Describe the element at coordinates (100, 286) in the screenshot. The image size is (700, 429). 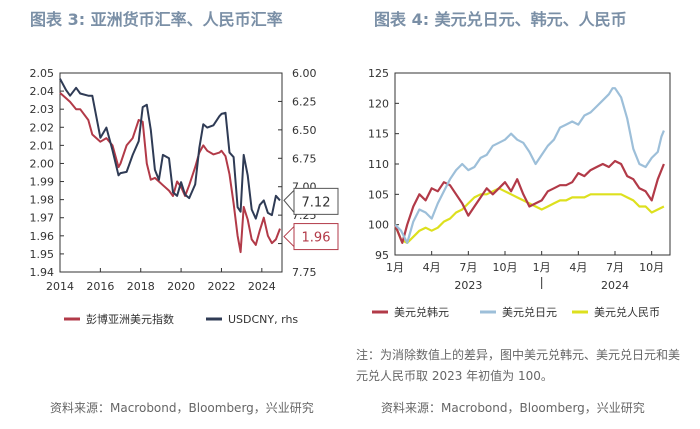
I see `x-tick-label: 2016` at that location.